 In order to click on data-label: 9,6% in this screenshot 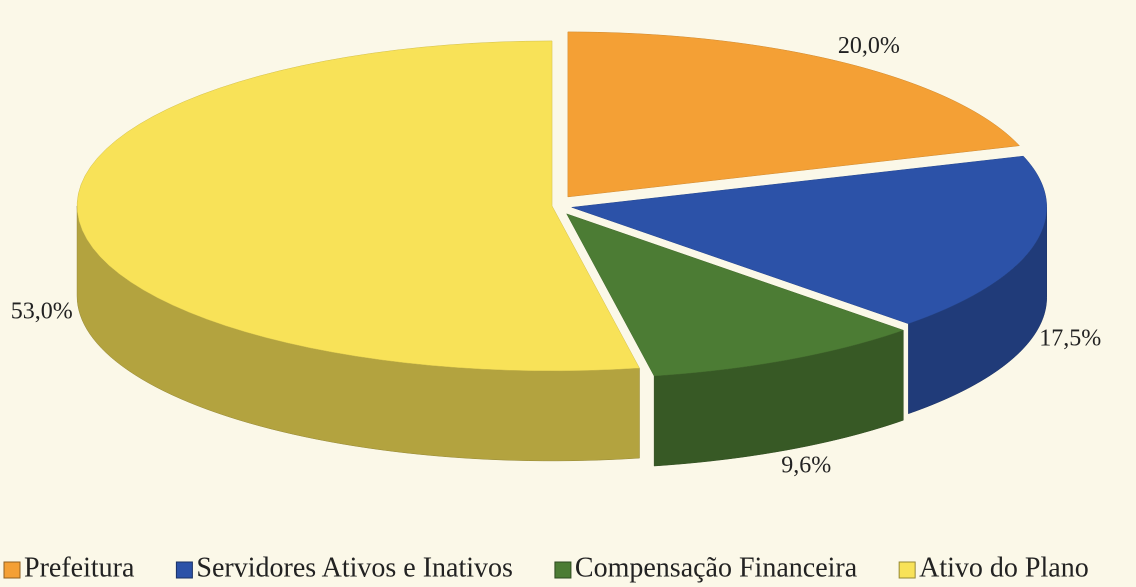, I will do `click(806, 466)`.